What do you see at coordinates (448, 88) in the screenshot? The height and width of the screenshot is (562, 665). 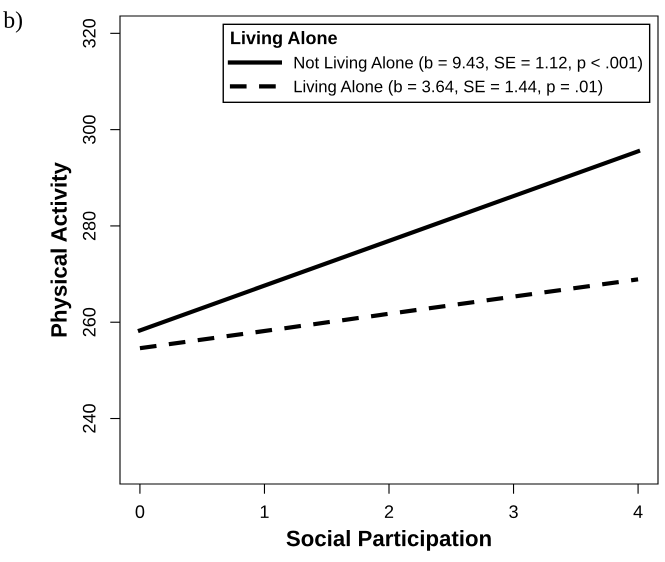 I see `legend-label: Living Alone (b = 3.64, SE = 1.44, p = .01)` at bounding box center [448, 88].